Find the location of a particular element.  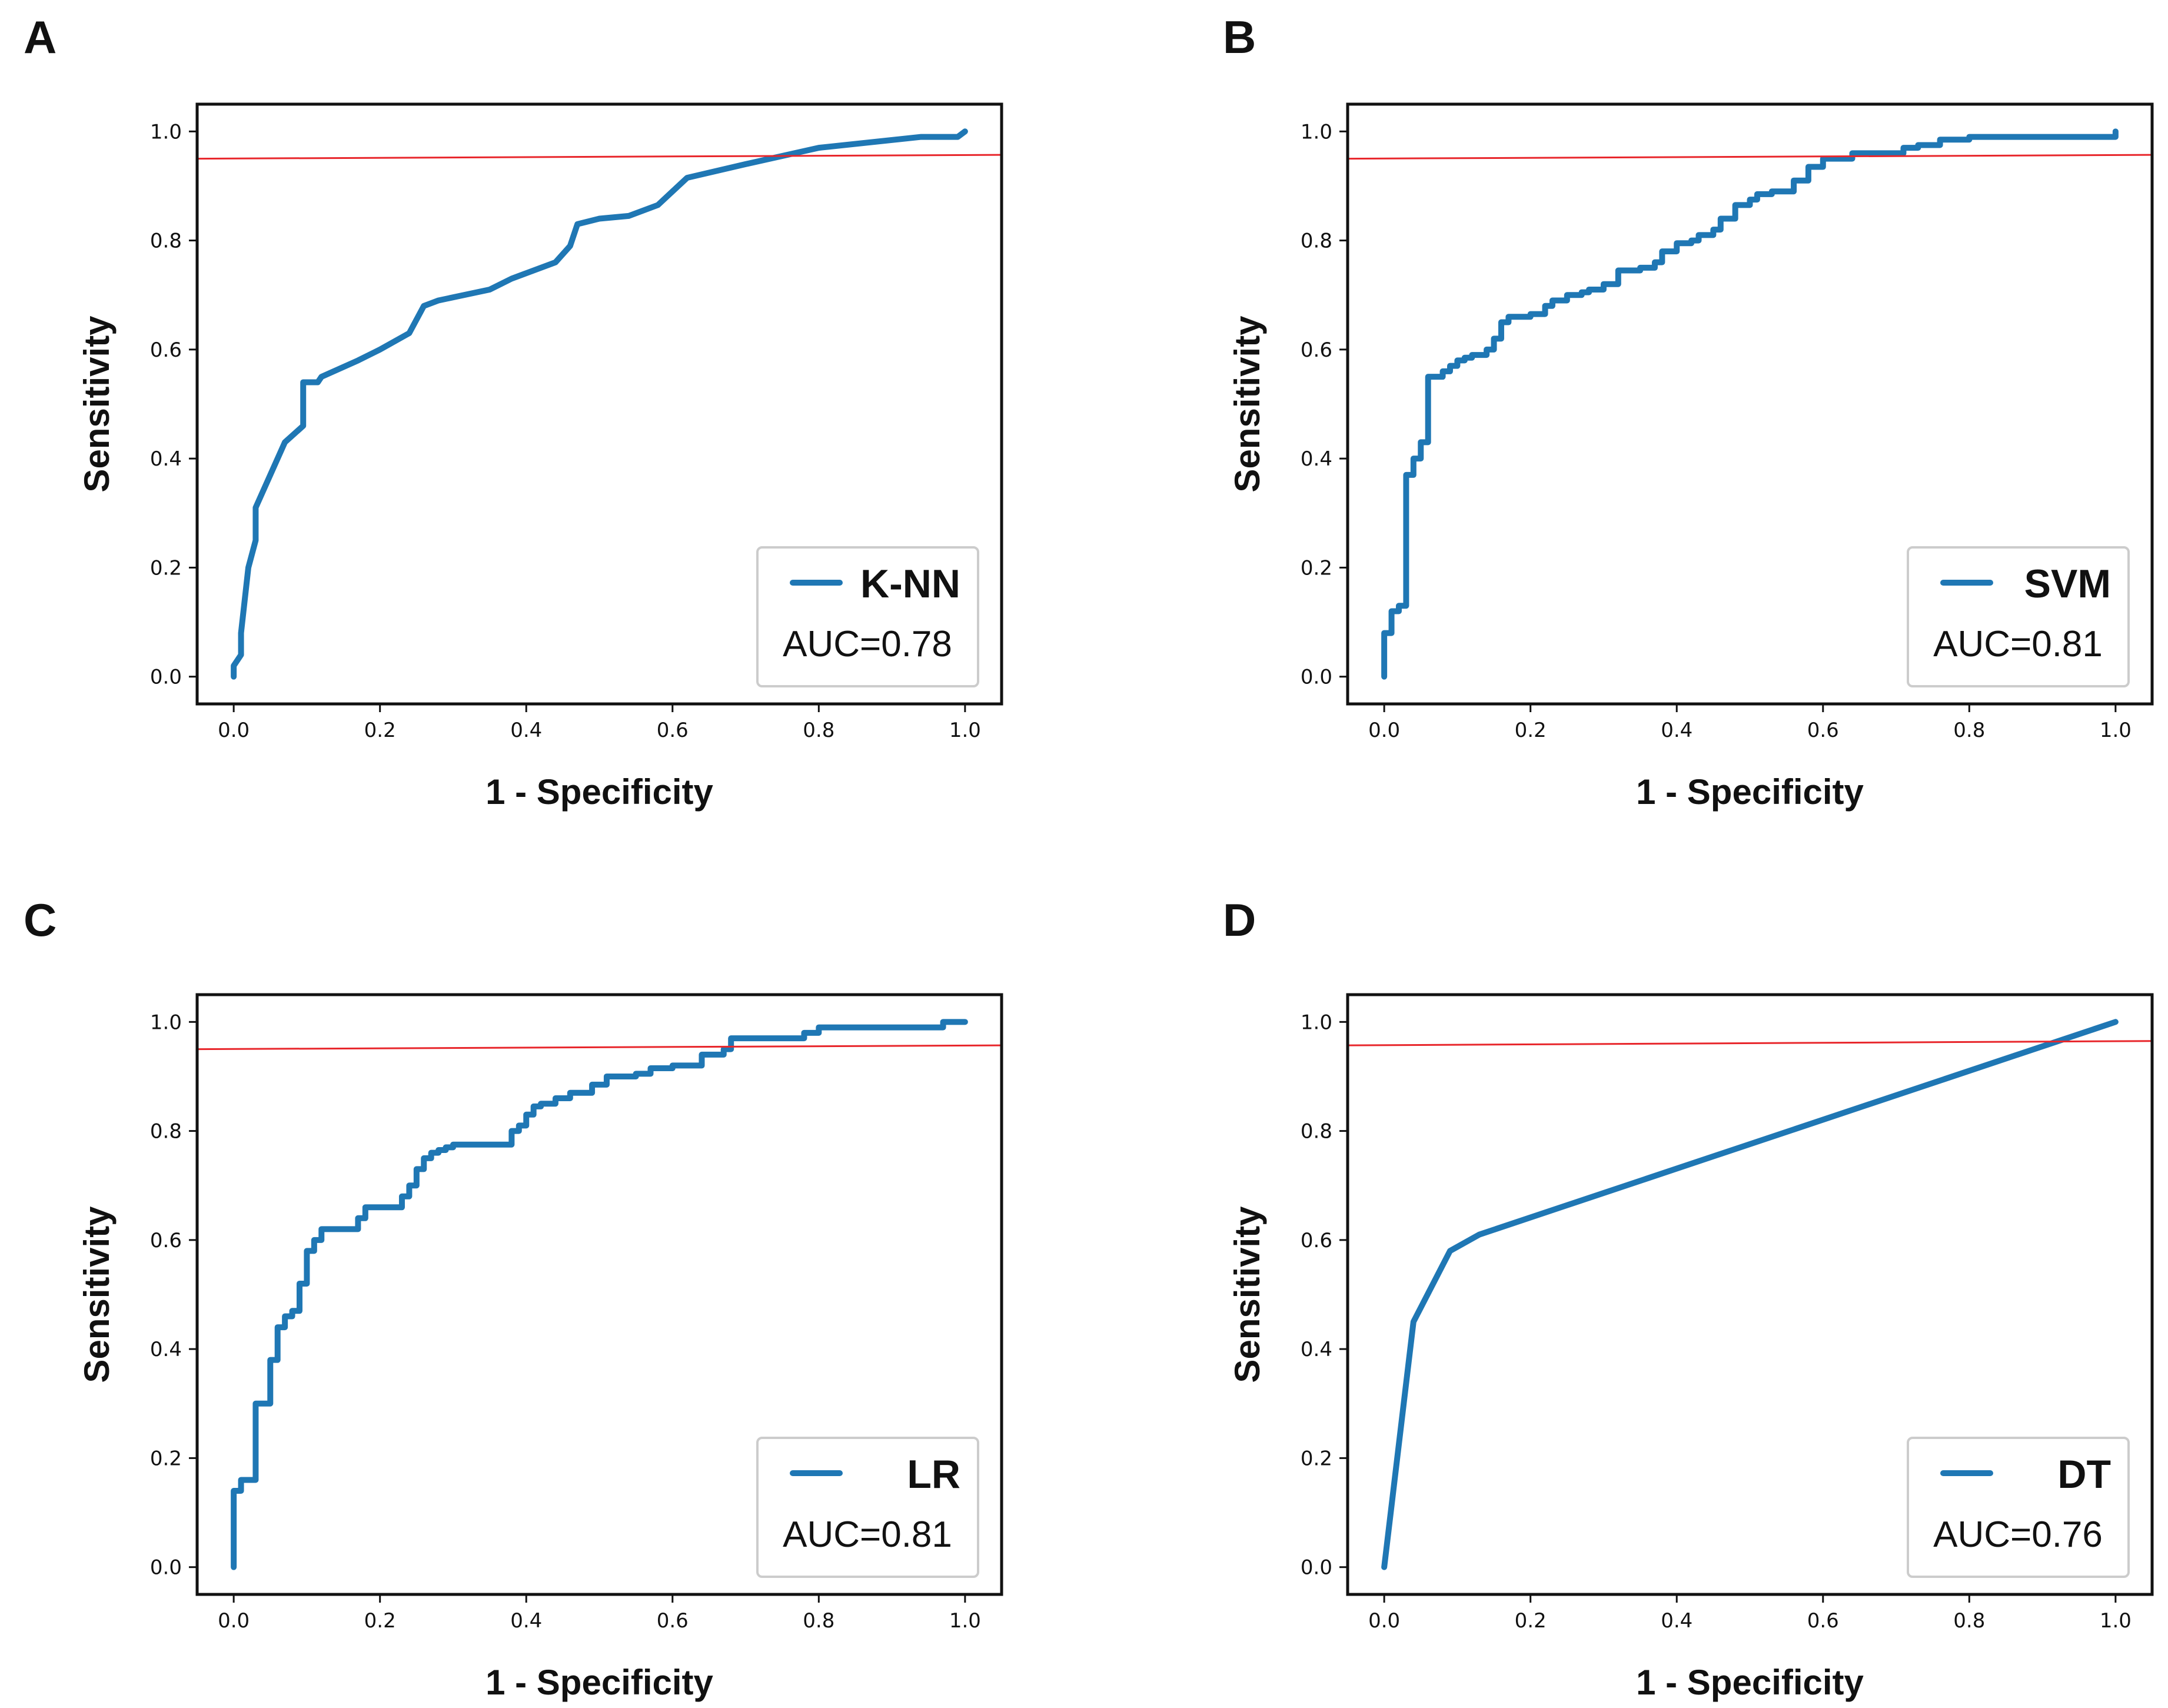

legend: SVM AUC=0.81 is located at coordinates (2018, 616).